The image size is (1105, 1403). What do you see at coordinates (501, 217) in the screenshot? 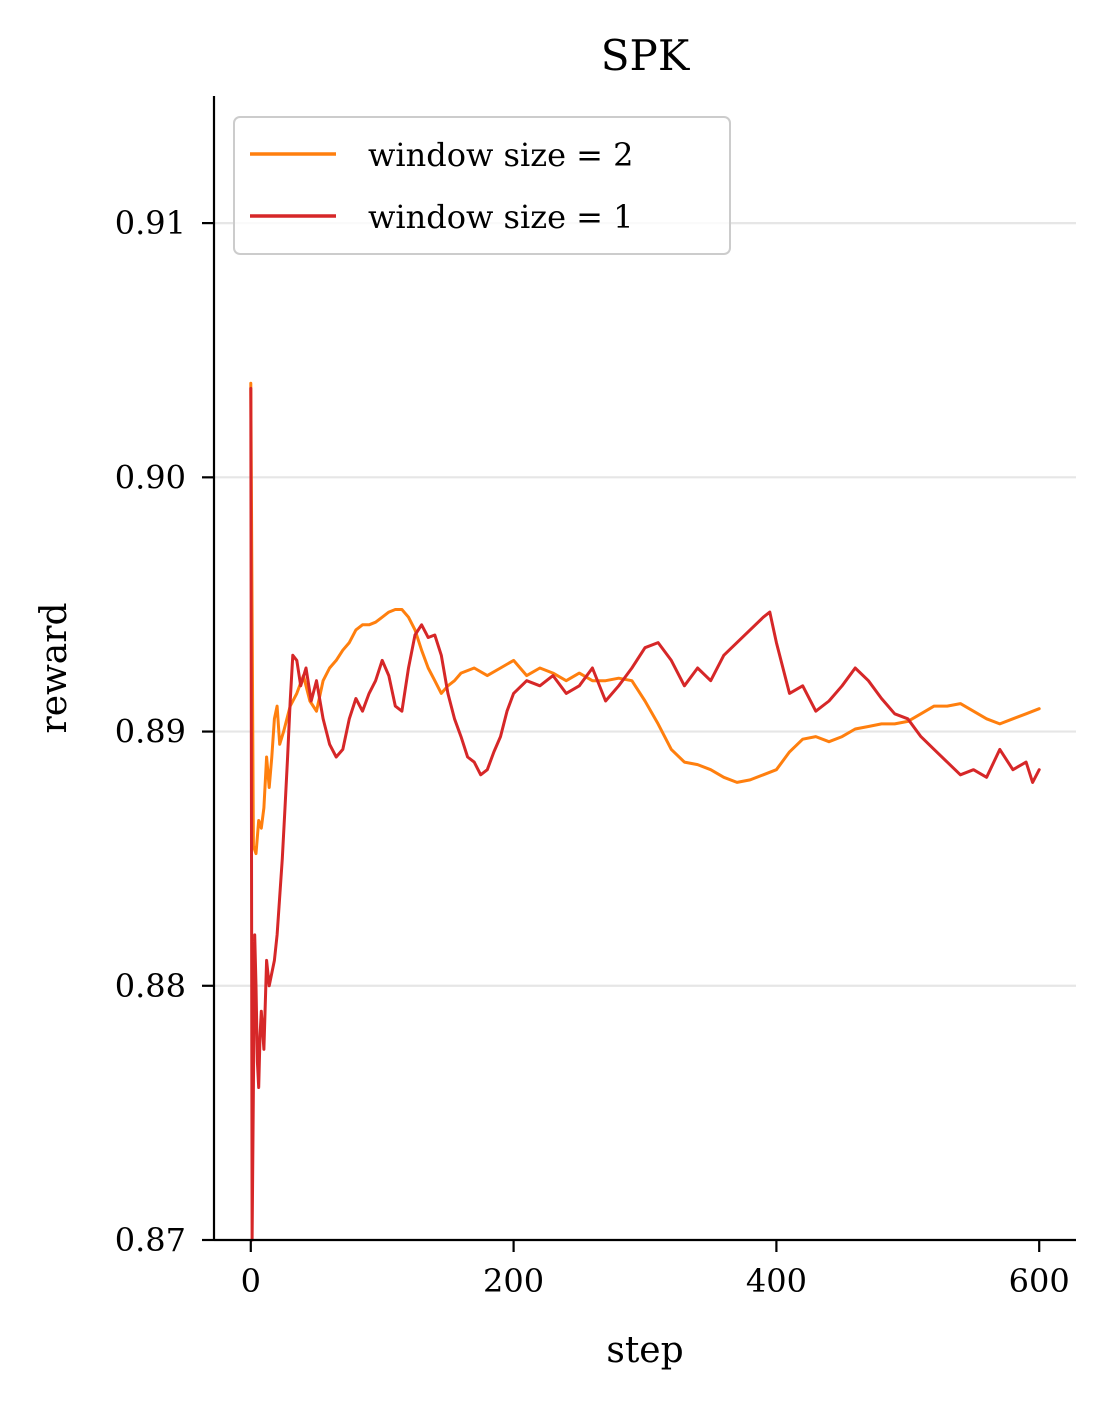
I see `legend-label-2: window size = 1` at bounding box center [501, 217].